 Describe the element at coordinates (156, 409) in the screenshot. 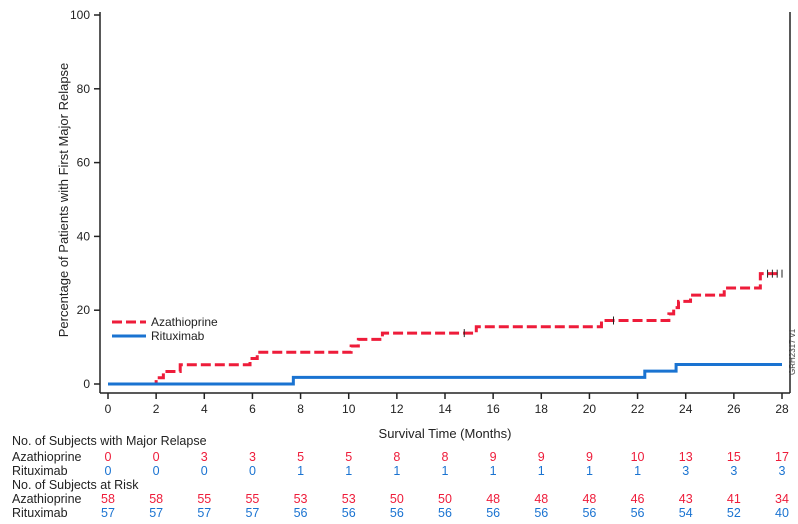

I see `x-tick-label: 2` at that location.